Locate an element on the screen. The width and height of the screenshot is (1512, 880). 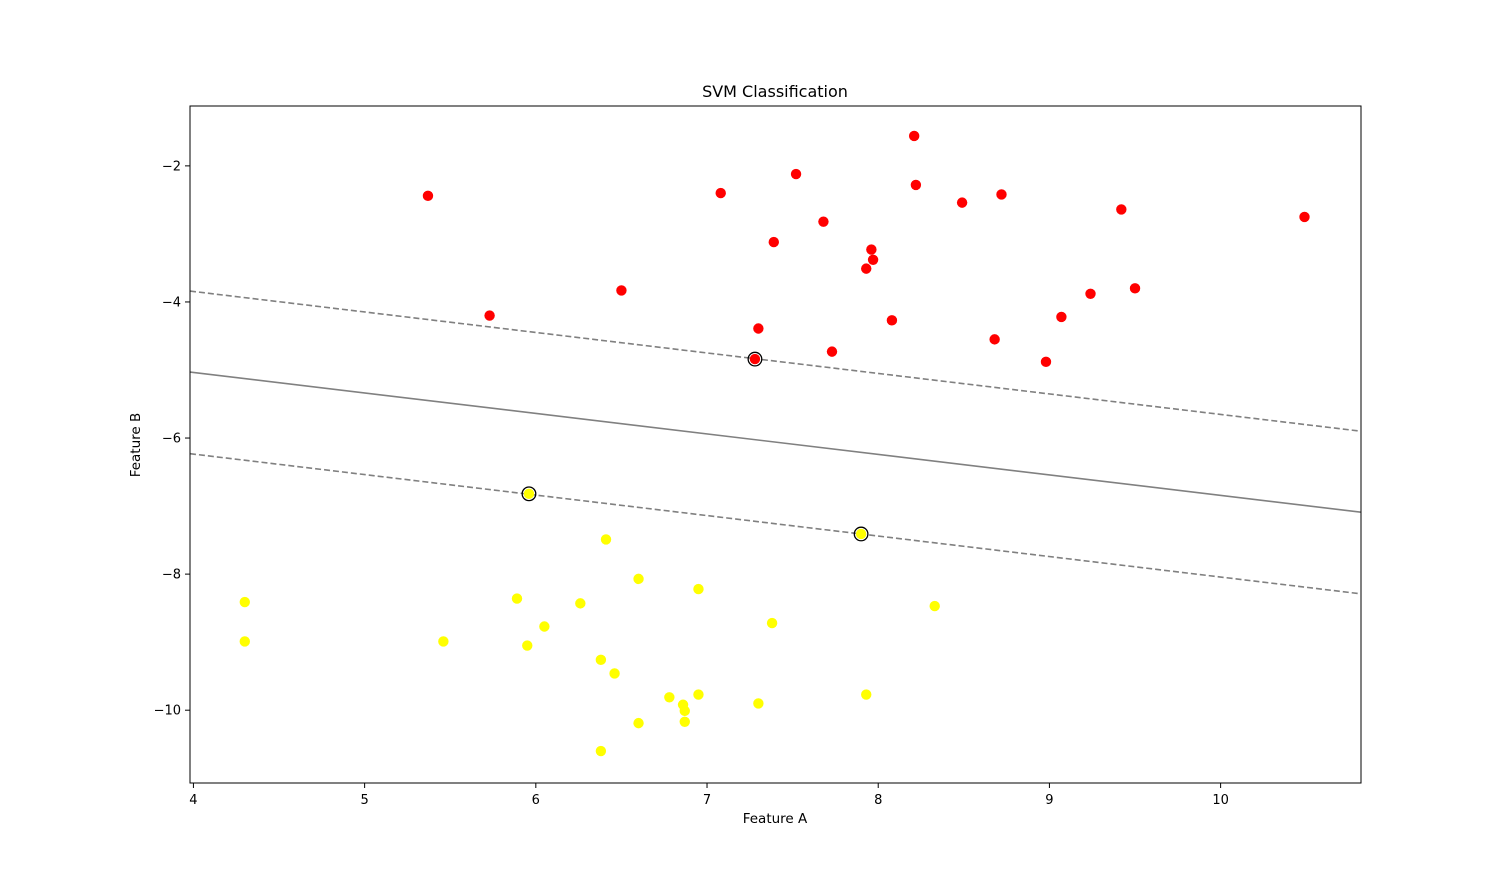
y-axis: −2 −4 −6 −8 −10 is located at coordinates (172, 439).